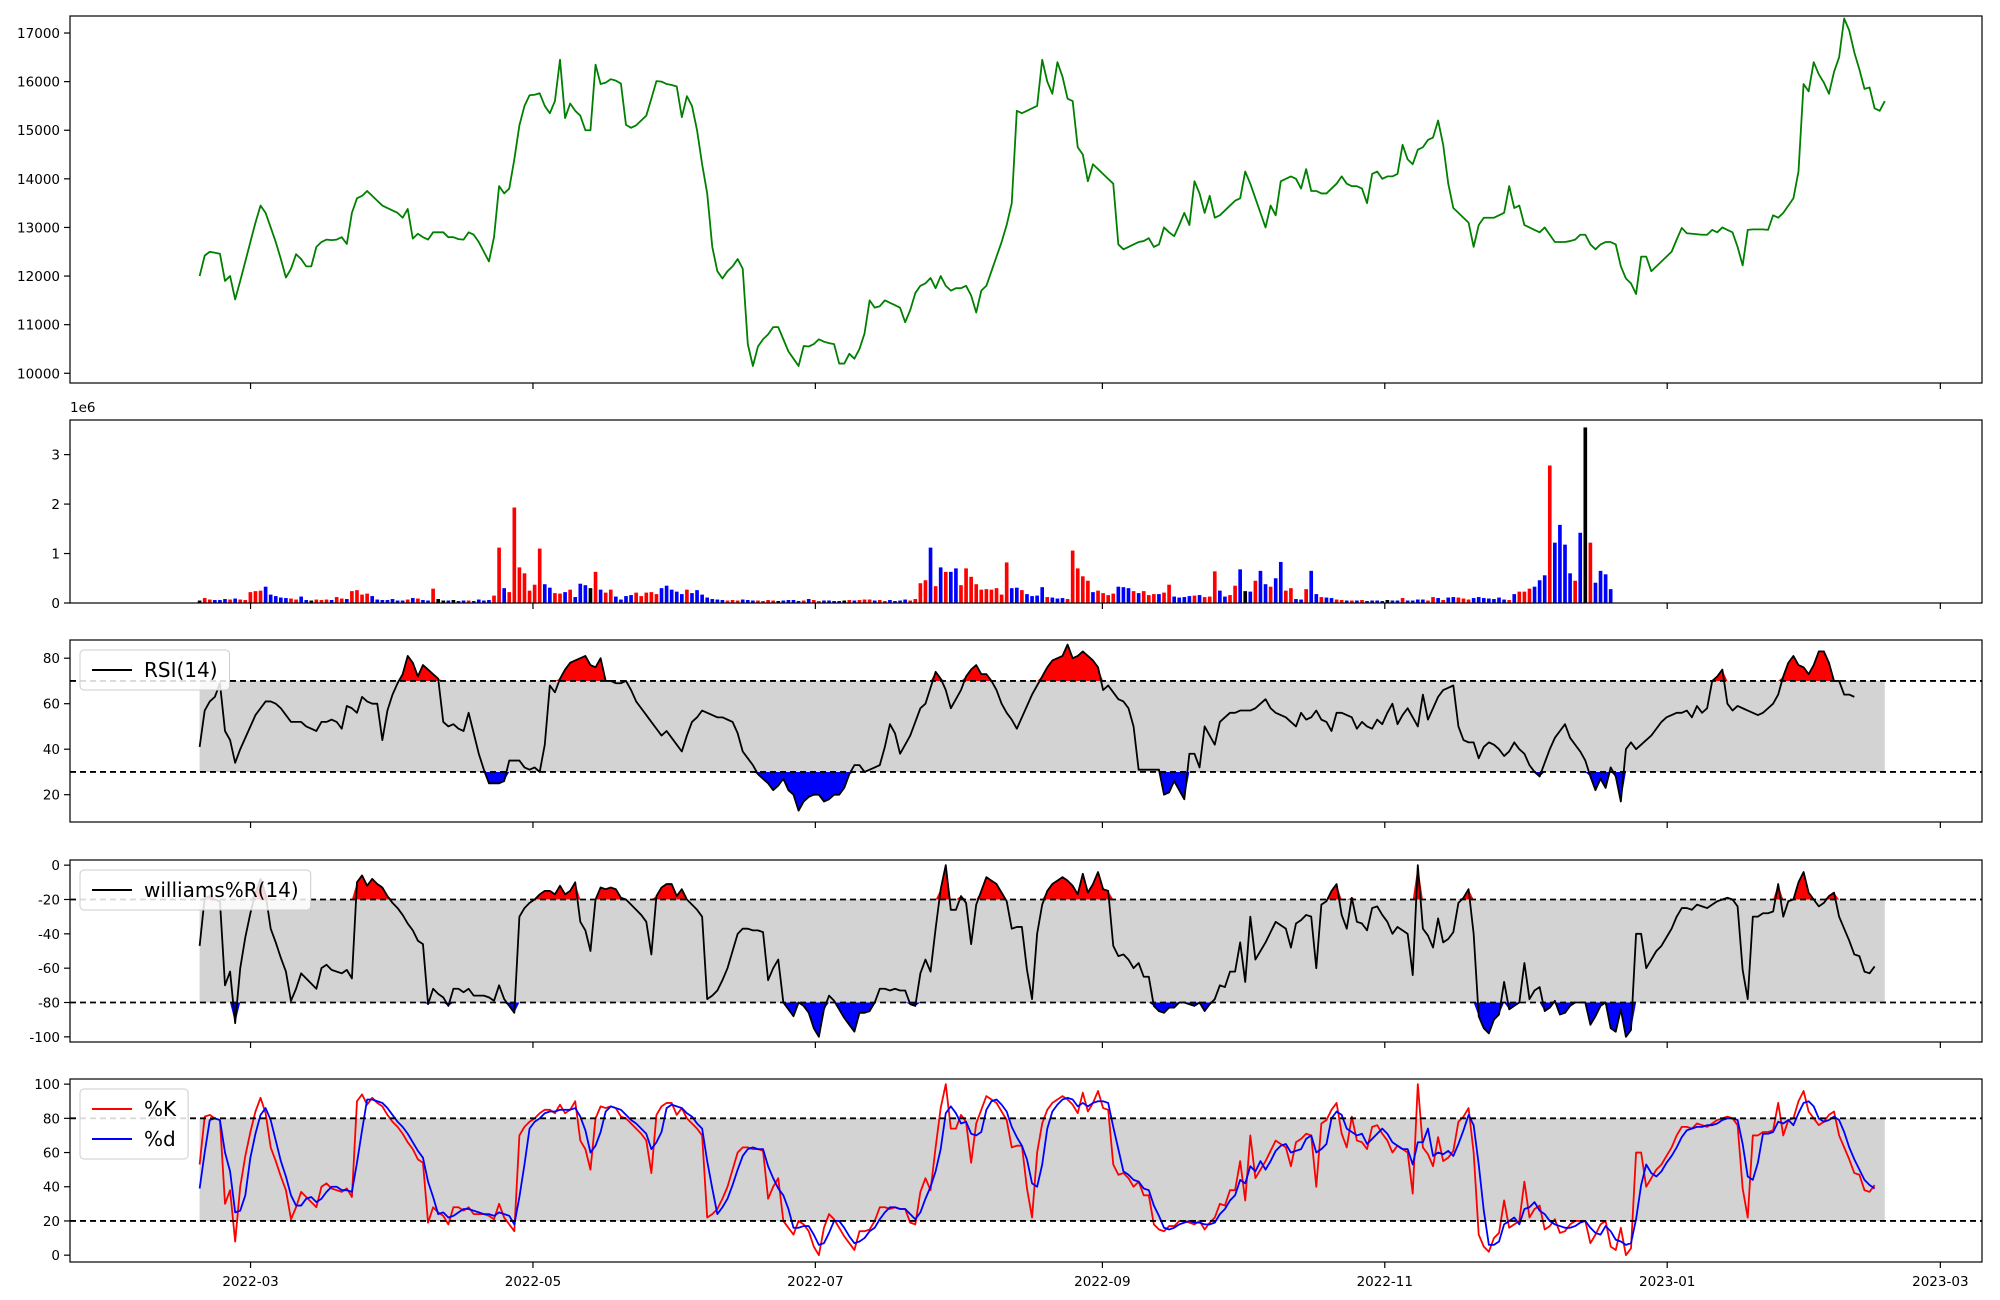  I want to click on y-tick-label: 80, so click(51, 659).